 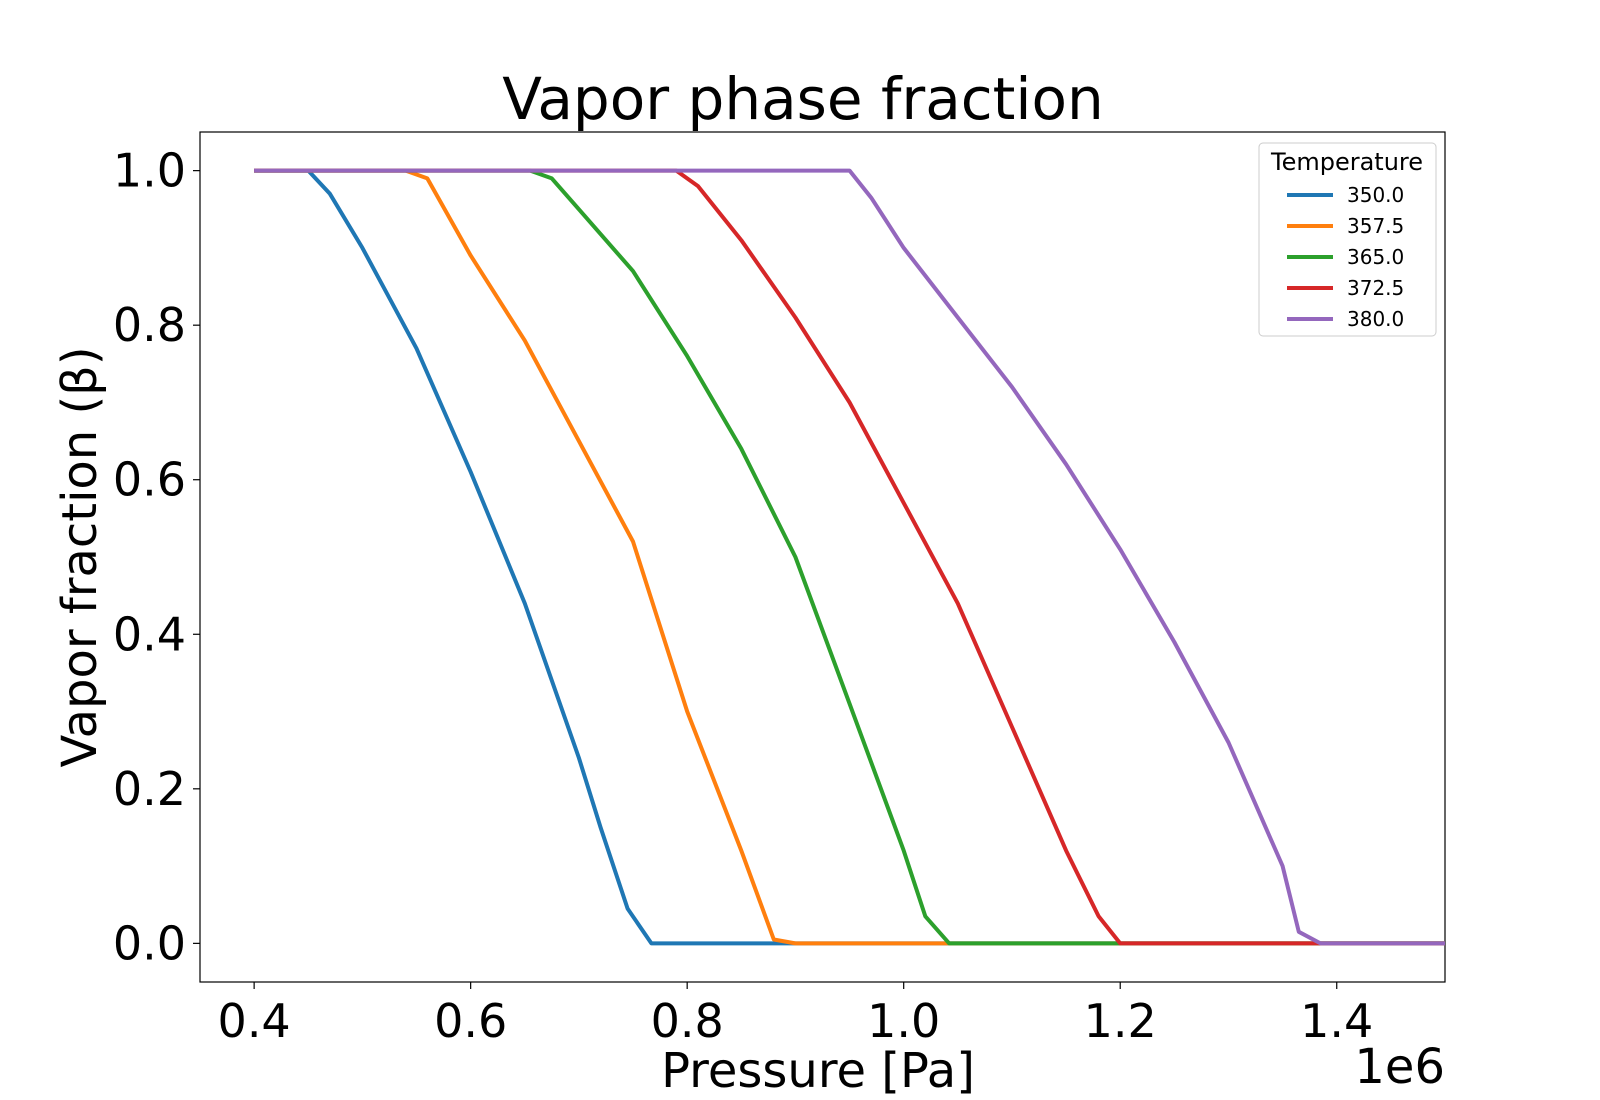 What do you see at coordinates (156, 557) in the screenshot?
I see `y-axis-ticks: 0.0 0.2 0.4 0.6 0.8 1.0` at bounding box center [156, 557].